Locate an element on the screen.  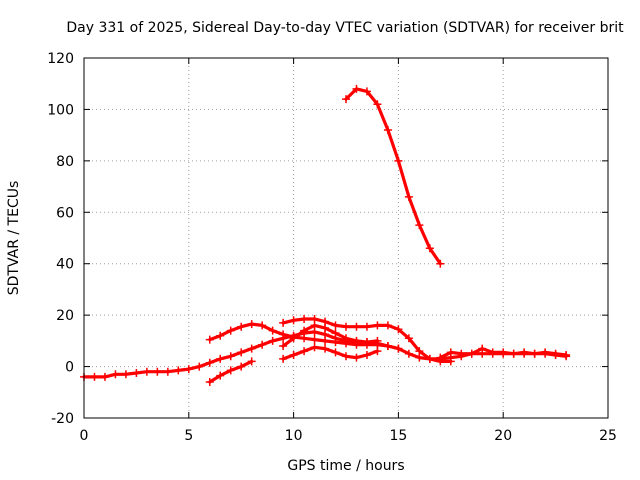
y-tick-label: 0 is located at coordinates (69, 368).